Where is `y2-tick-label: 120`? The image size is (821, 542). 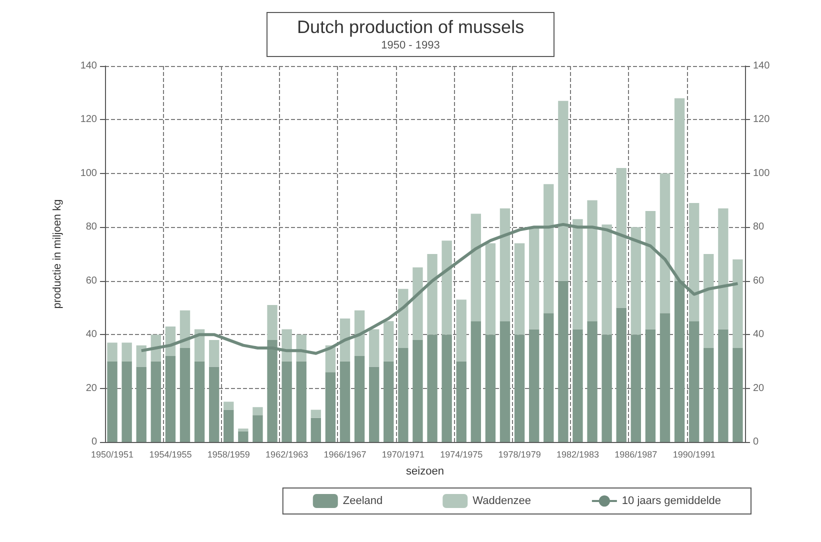 y2-tick-label: 120 is located at coordinates (761, 120).